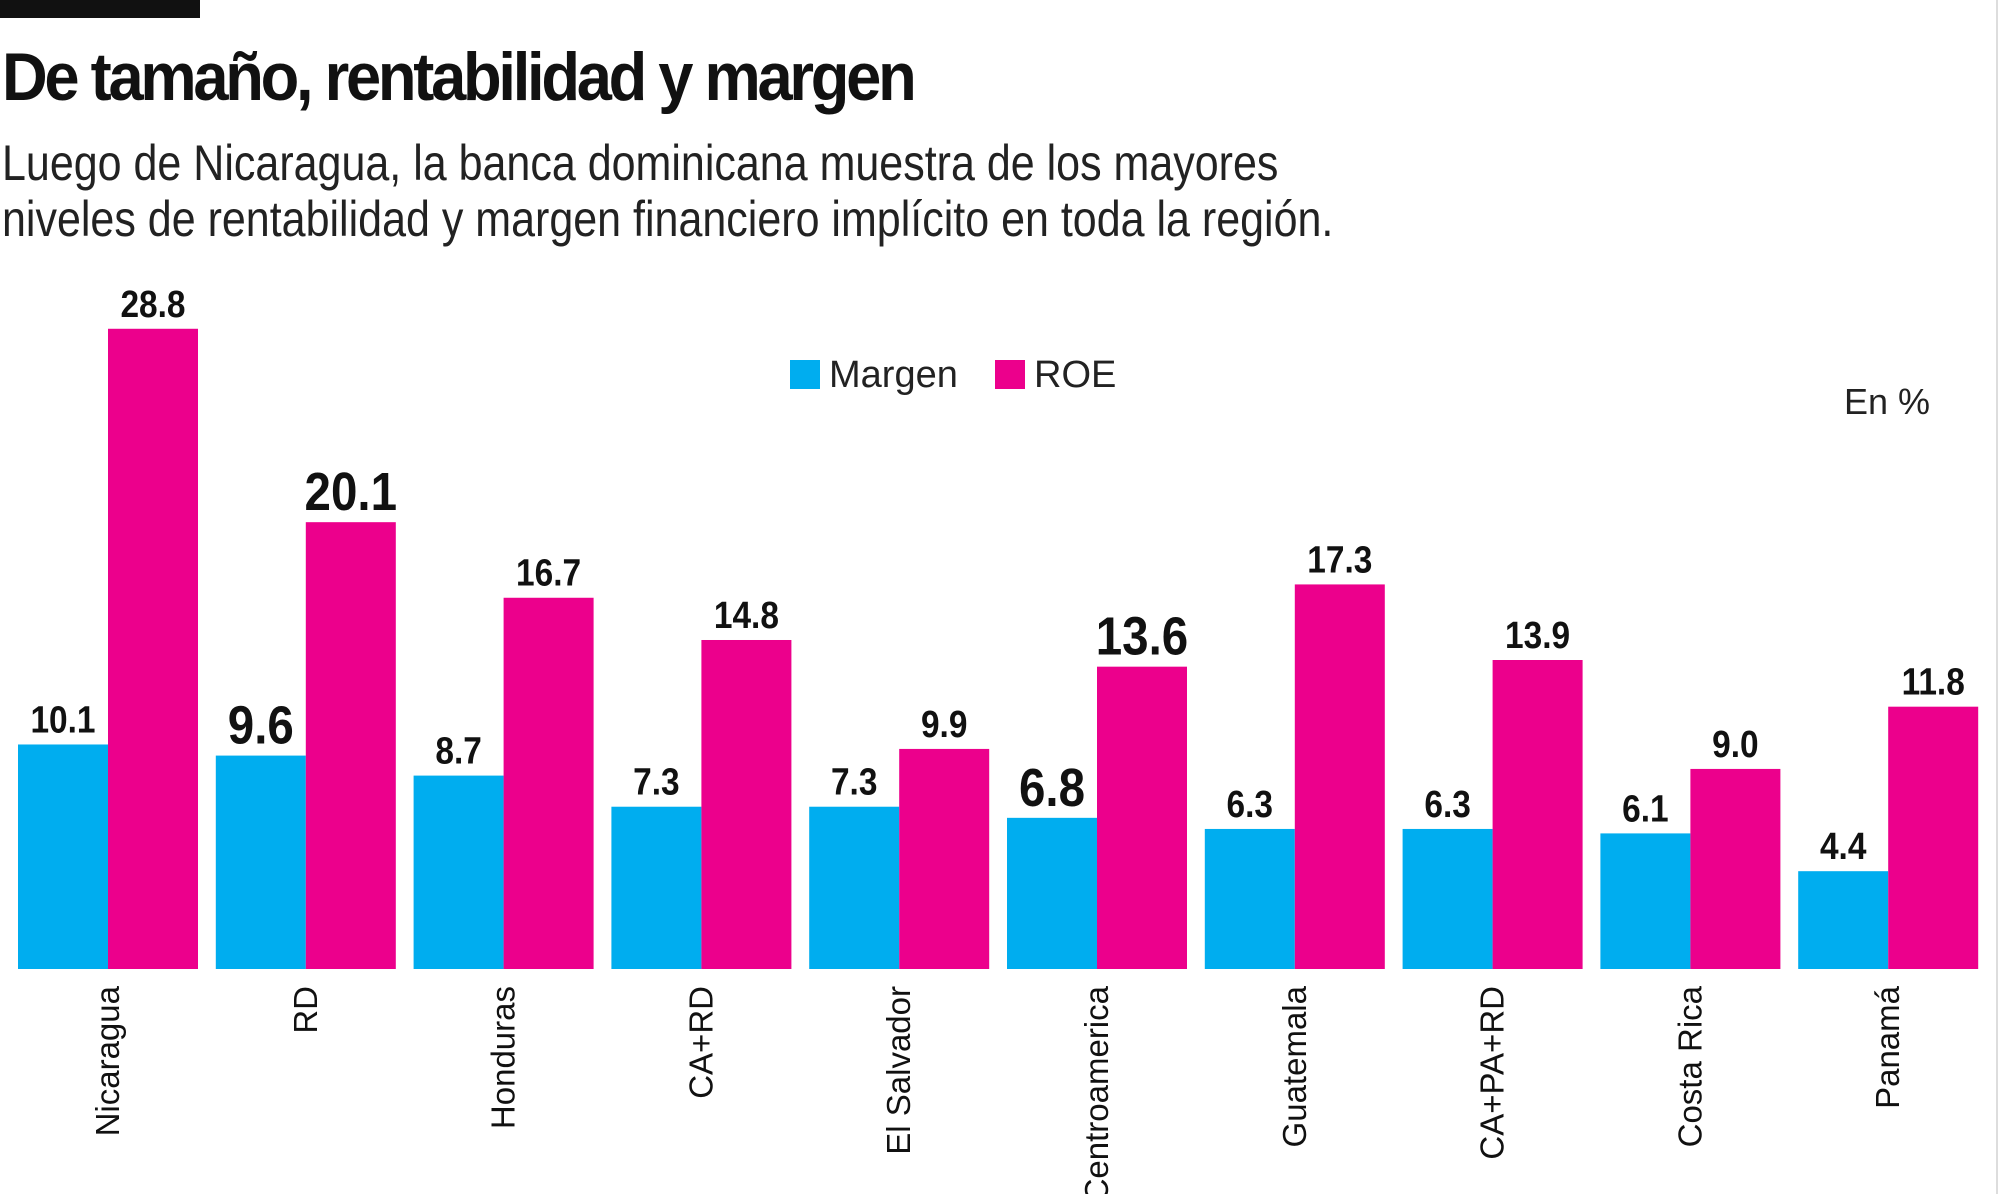 Image resolution: width=2000 pixels, height=1194 pixels. I want to click on data-label: 13.6, so click(1142, 636).